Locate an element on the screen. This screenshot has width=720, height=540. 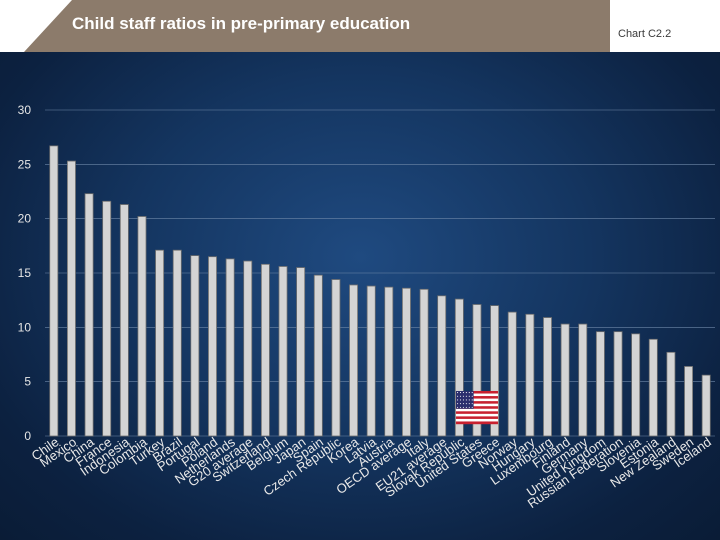
flag-layer is located at coordinates (476, 408).